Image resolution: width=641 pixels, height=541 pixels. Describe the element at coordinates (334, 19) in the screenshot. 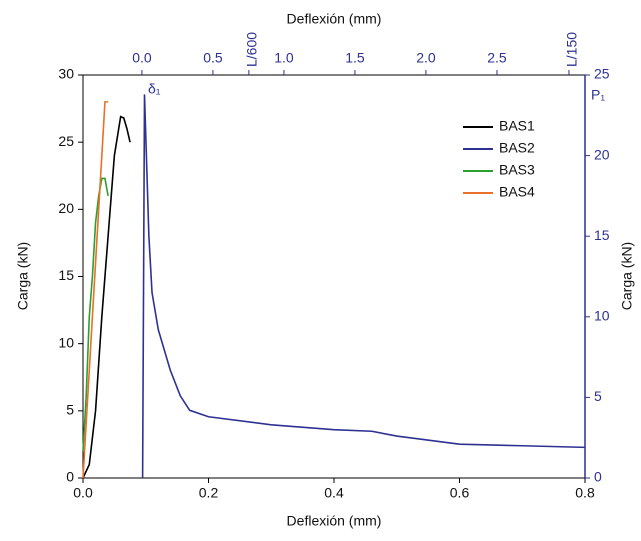

I see `x2-axis-label: Deflexión (mm)` at that location.